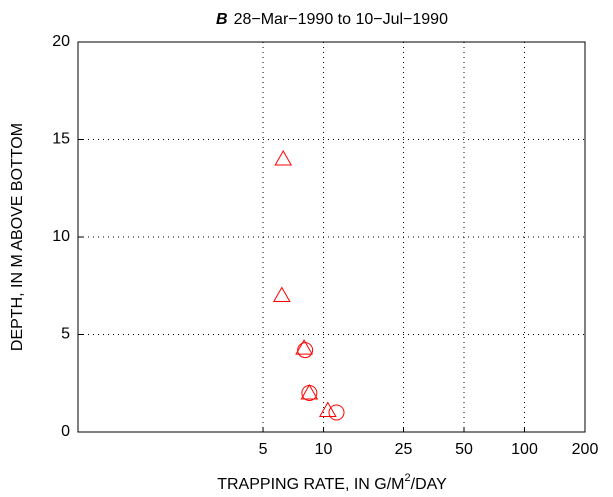 This screenshot has height=497, width=613. I want to click on x-label-sup: 2, so click(408, 478).